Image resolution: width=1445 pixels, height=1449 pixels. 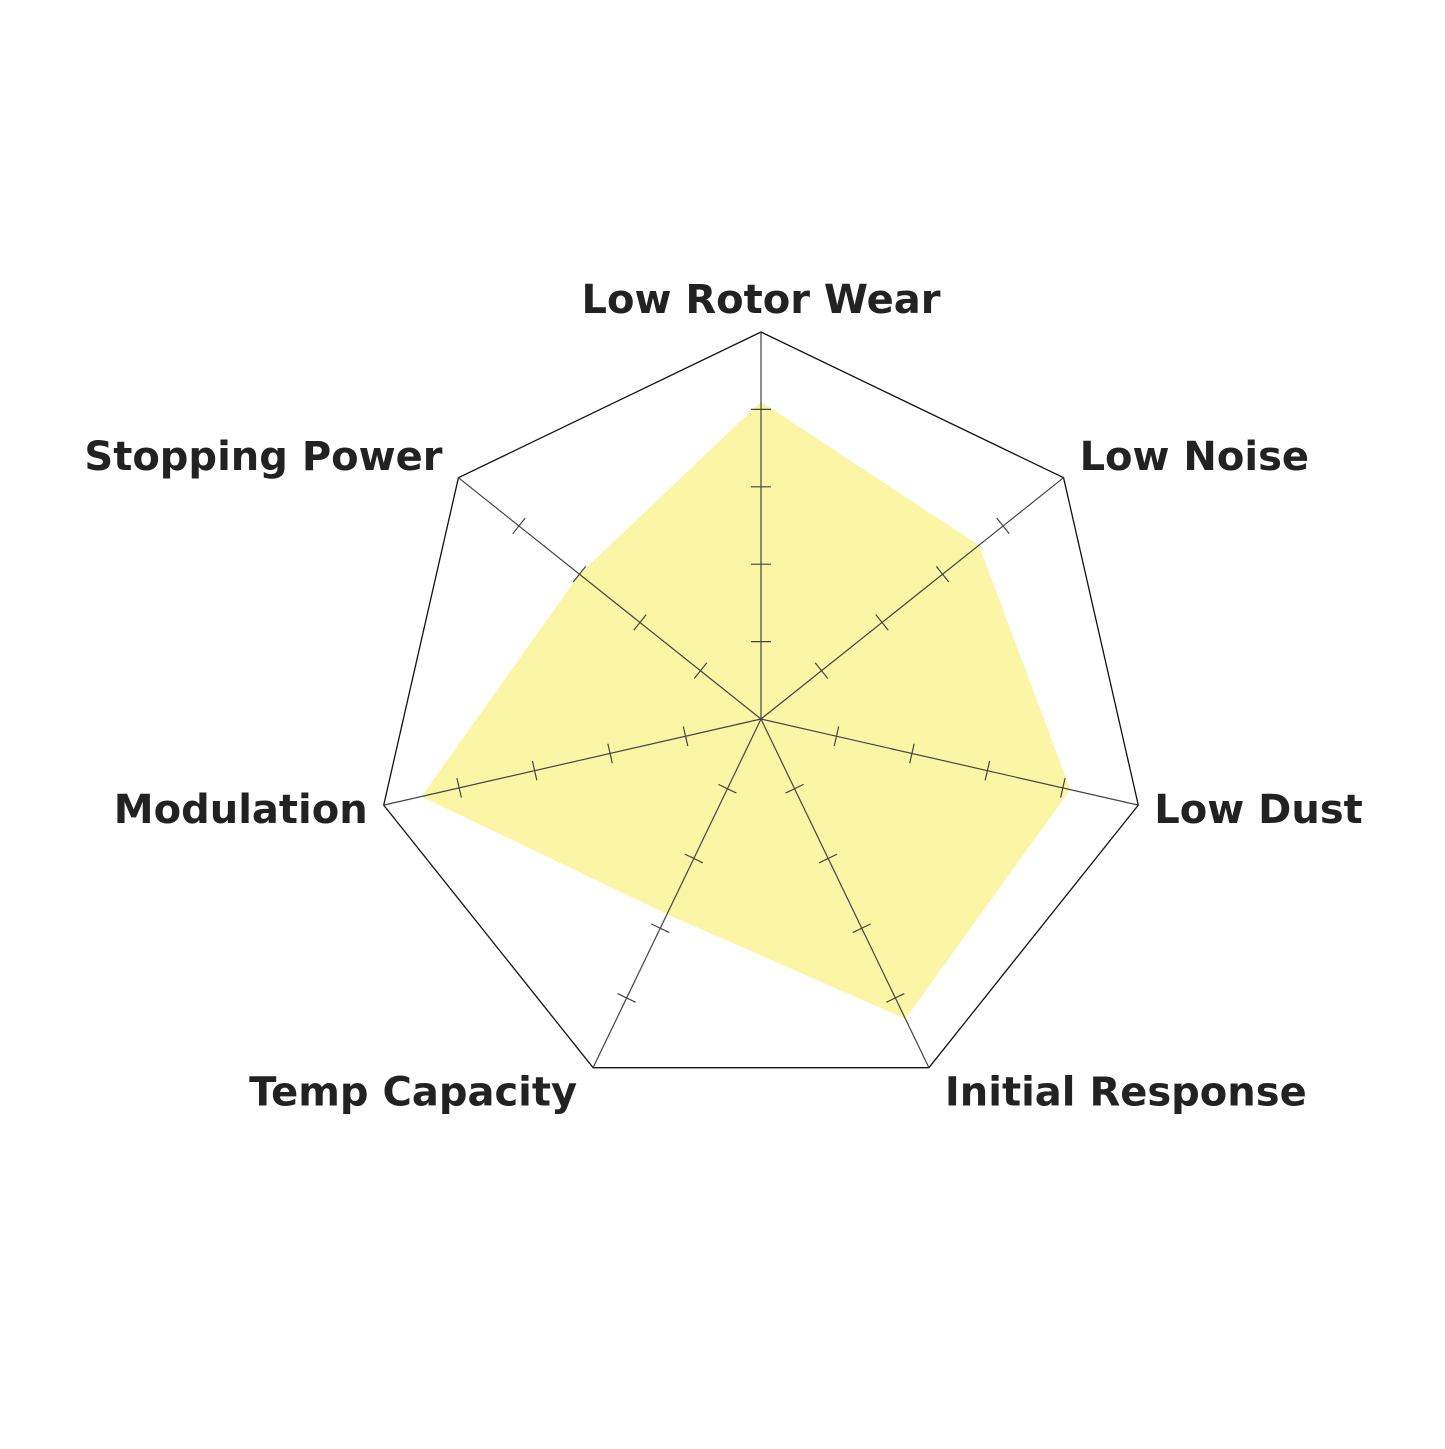 What do you see at coordinates (1194, 457) in the screenshot?
I see `axis-label: Low Noise` at bounding box center [1194, 457].